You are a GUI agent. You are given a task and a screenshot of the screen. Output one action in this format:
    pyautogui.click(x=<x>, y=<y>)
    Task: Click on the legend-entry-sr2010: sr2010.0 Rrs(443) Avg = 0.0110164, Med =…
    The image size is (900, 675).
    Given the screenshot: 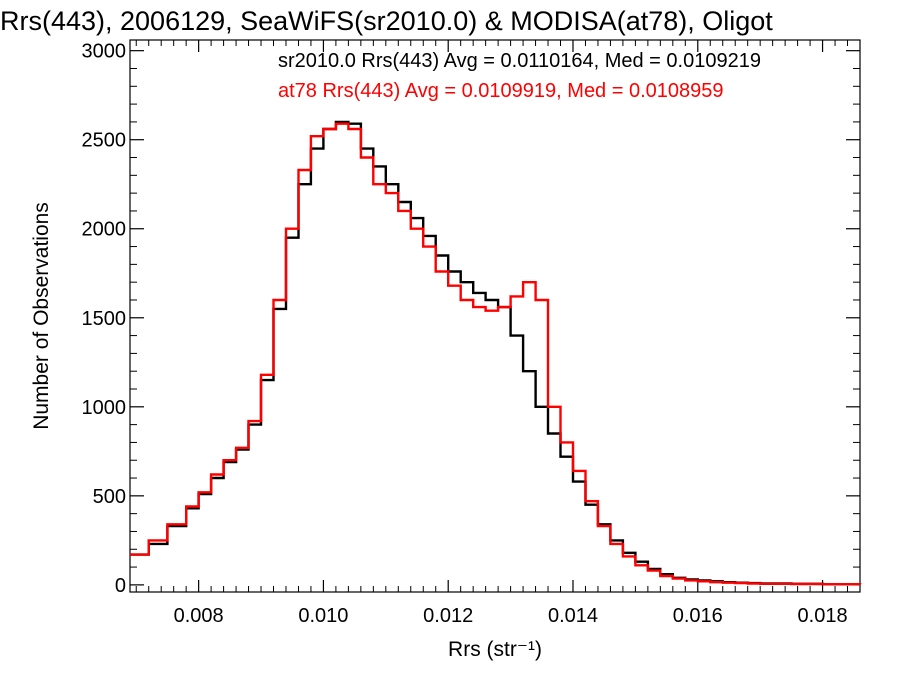 What is the action you would take?
    pyautogui.click(x=519, y=61)
    